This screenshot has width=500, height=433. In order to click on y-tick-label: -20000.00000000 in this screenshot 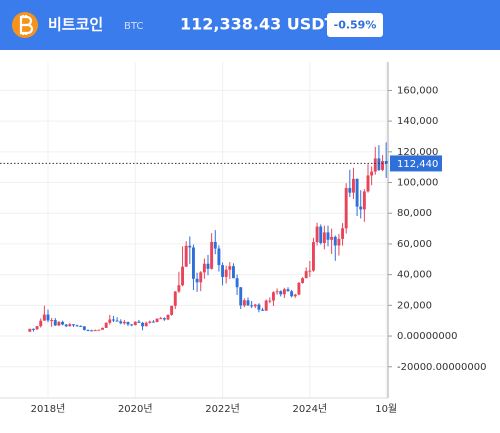, I will do `click(442, 367)`.